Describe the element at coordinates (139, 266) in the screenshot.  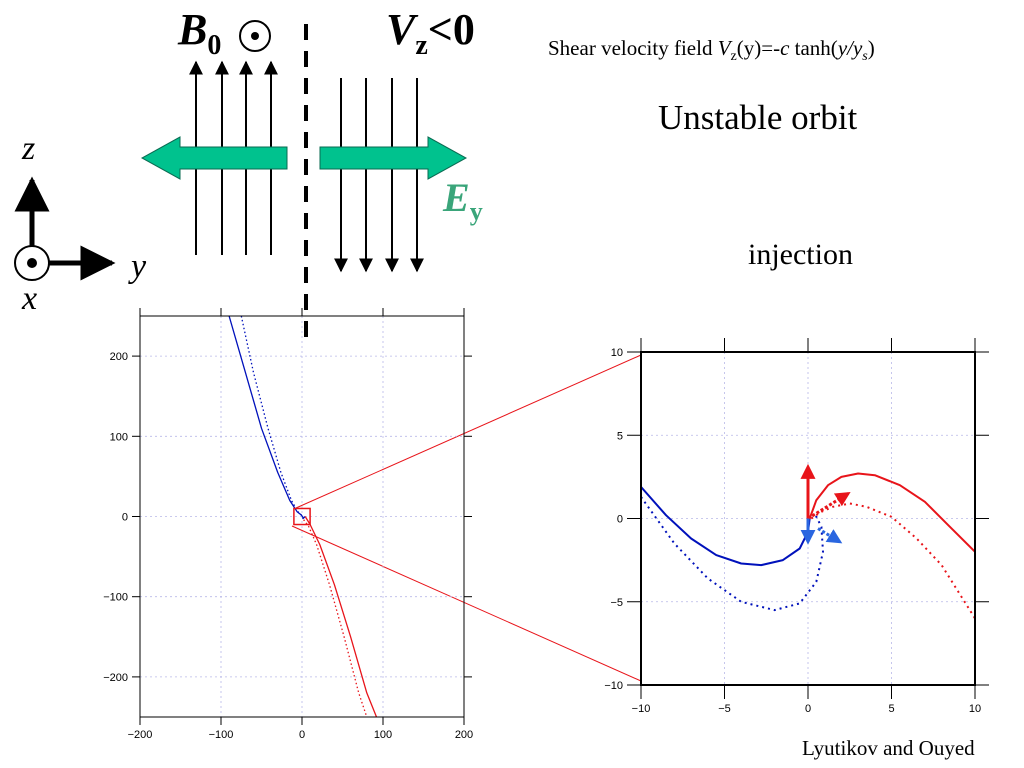
I see `axis-y-label: y` at that location.